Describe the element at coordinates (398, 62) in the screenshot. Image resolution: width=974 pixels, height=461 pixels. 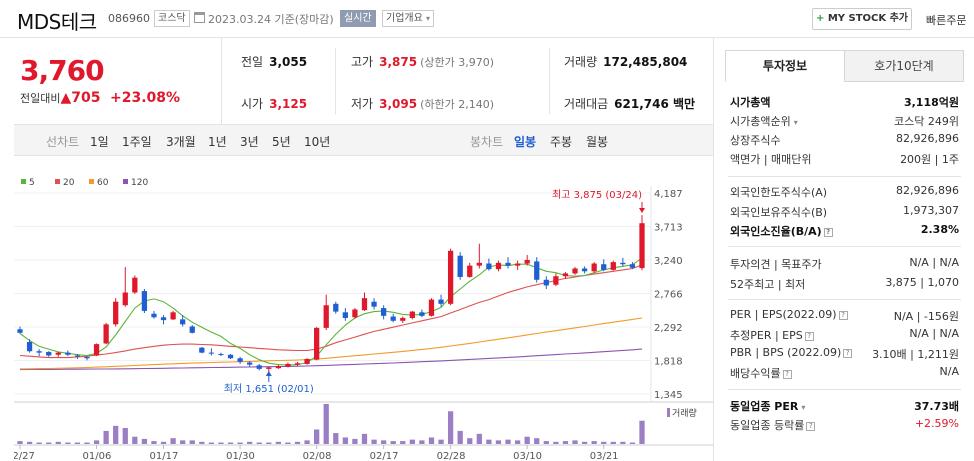
I see `stat-value: 3,875` at that location.